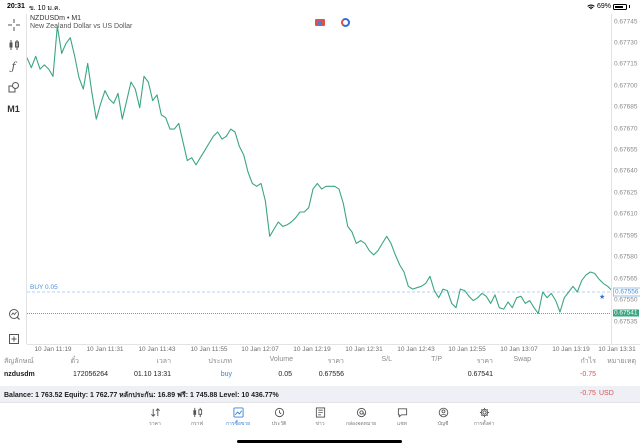 The width and height of the screenshot is (640, 447). Describe the element at coordinates (220, 361) in the screenshot. I see `header-type: ประเภท` at that location.